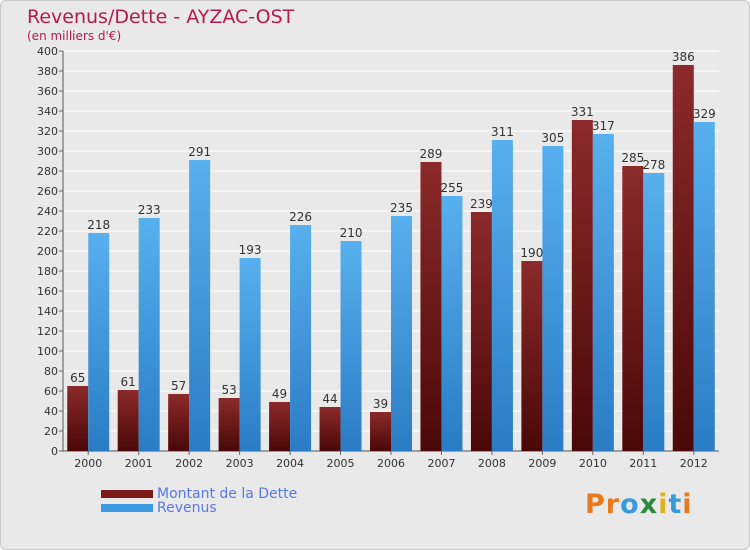 The width and height of the screenshot is (750, 550). What do you see at coordinates (47, 291) in the screenshot?
I see `y-tick-label: 160` at bounding box center [47, 291].